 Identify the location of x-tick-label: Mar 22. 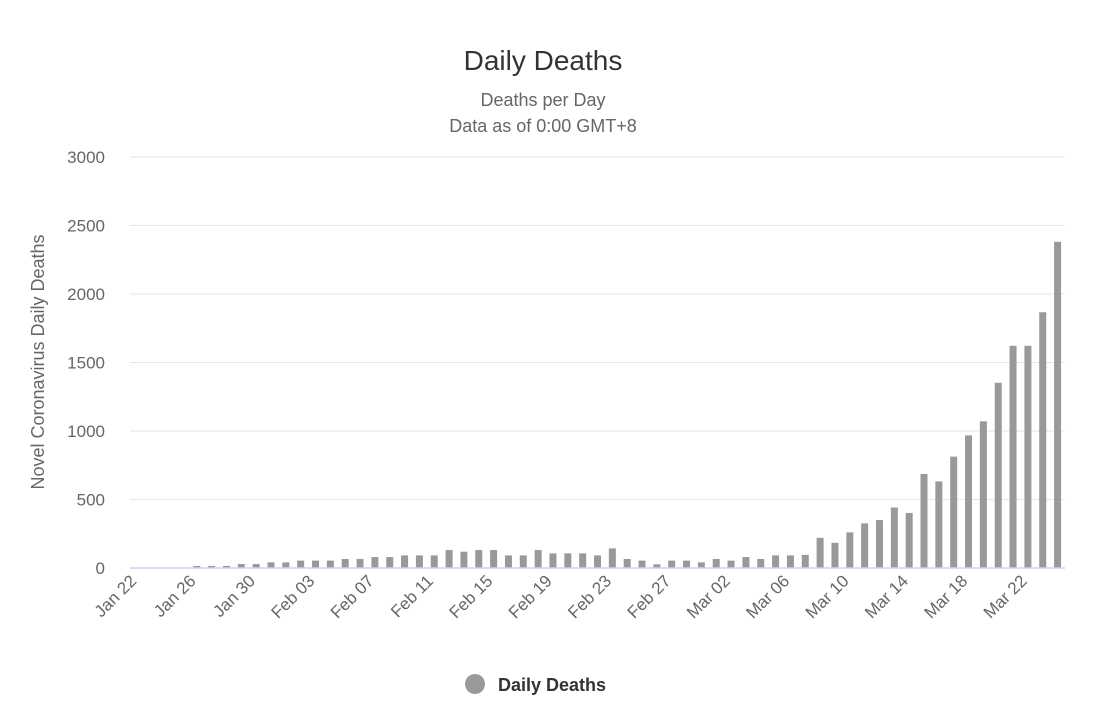
(1005, 596).